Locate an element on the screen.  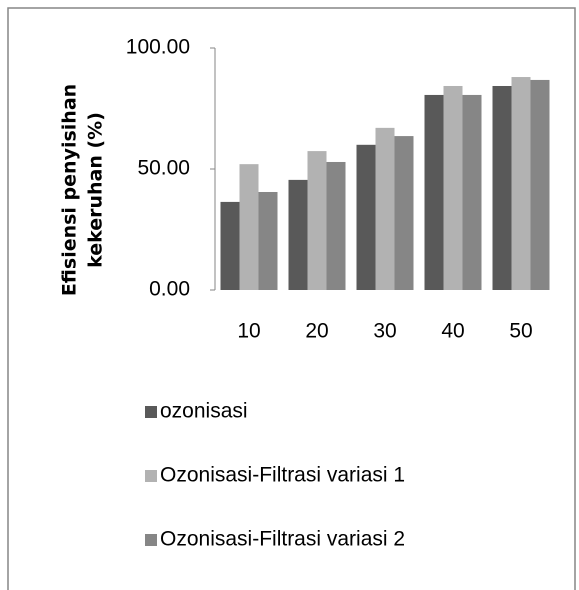
y-tick-label: 50.00 is located at coordinates (163, 168).